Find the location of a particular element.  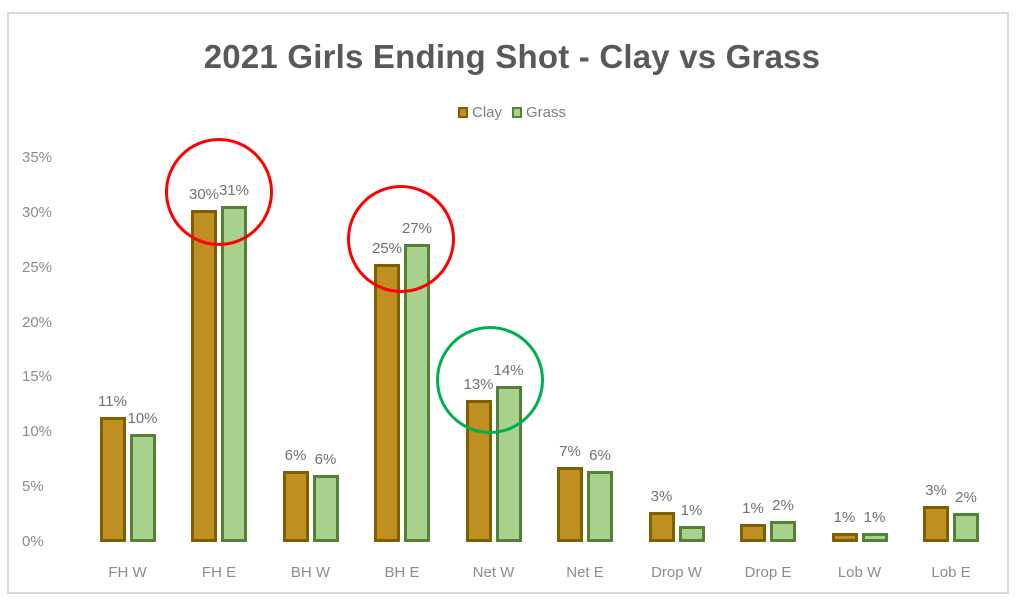

chart-title: 2021 Girls Ending Shot - Clay vs Grass is located at coordinates (512, 56).